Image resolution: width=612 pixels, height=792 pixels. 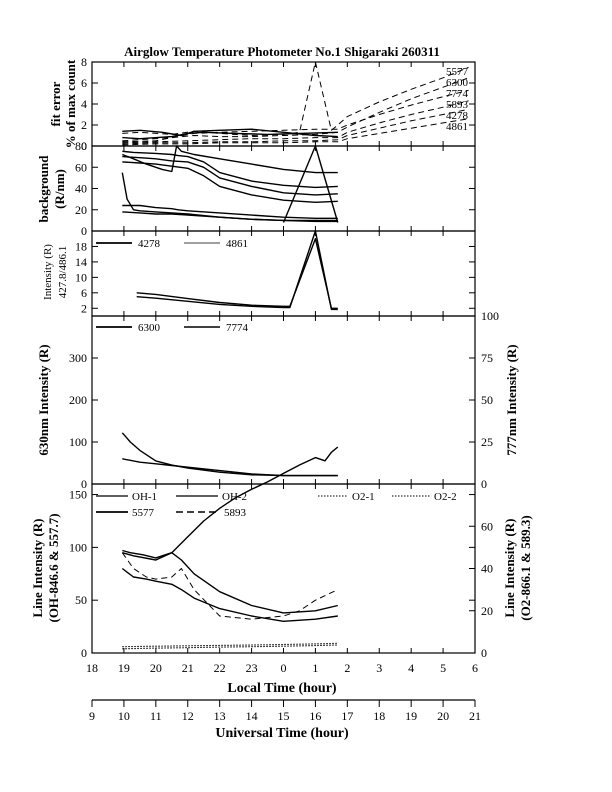 What do you see at coordinates (457, 94) in the screenshot?
I see `end-label-7774: 7774` at bounding box center [457, 94].